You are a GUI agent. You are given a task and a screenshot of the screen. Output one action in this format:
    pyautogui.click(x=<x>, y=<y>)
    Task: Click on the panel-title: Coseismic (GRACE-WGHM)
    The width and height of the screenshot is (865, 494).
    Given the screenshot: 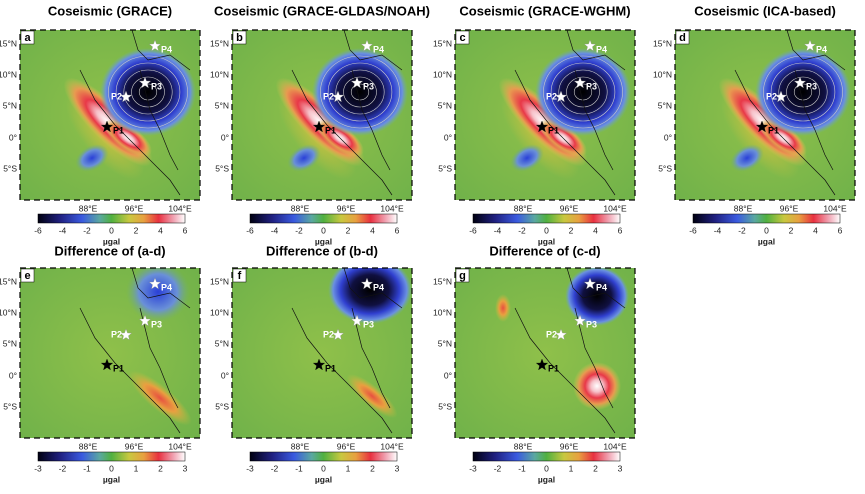 What is the action you would take?
    pyautogui.click(x=544, y=10)
    